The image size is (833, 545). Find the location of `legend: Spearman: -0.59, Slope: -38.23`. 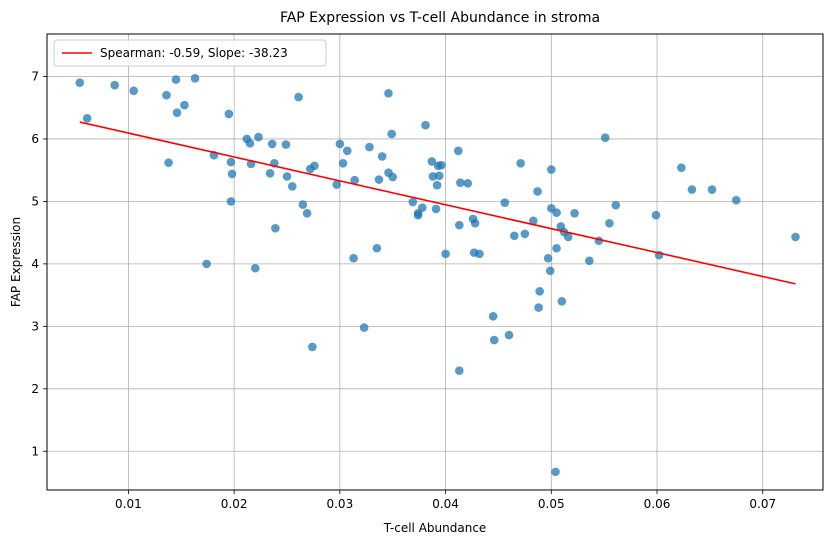

legend: Spearman: -0.59, Slope: -38.23 is located at coordinates (190, 53).